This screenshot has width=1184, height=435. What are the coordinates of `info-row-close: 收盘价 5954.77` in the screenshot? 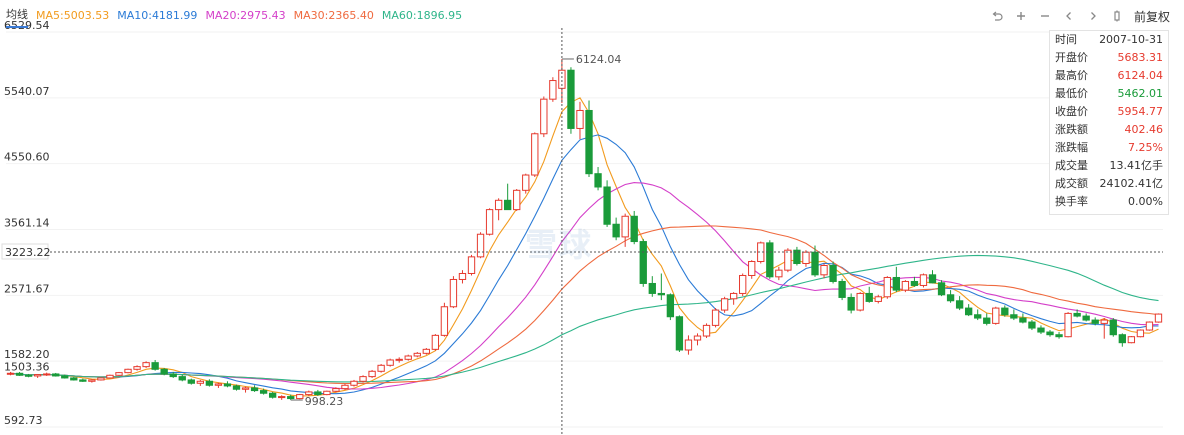 It's located at (1109, 112).